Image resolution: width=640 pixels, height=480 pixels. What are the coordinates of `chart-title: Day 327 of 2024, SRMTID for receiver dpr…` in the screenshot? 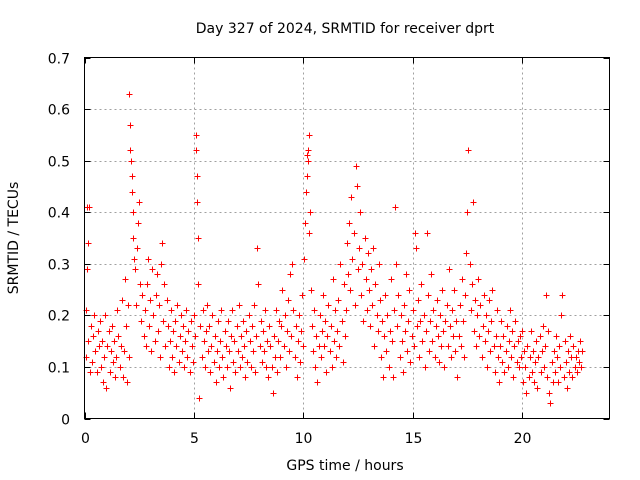 It's located at (345, 29).